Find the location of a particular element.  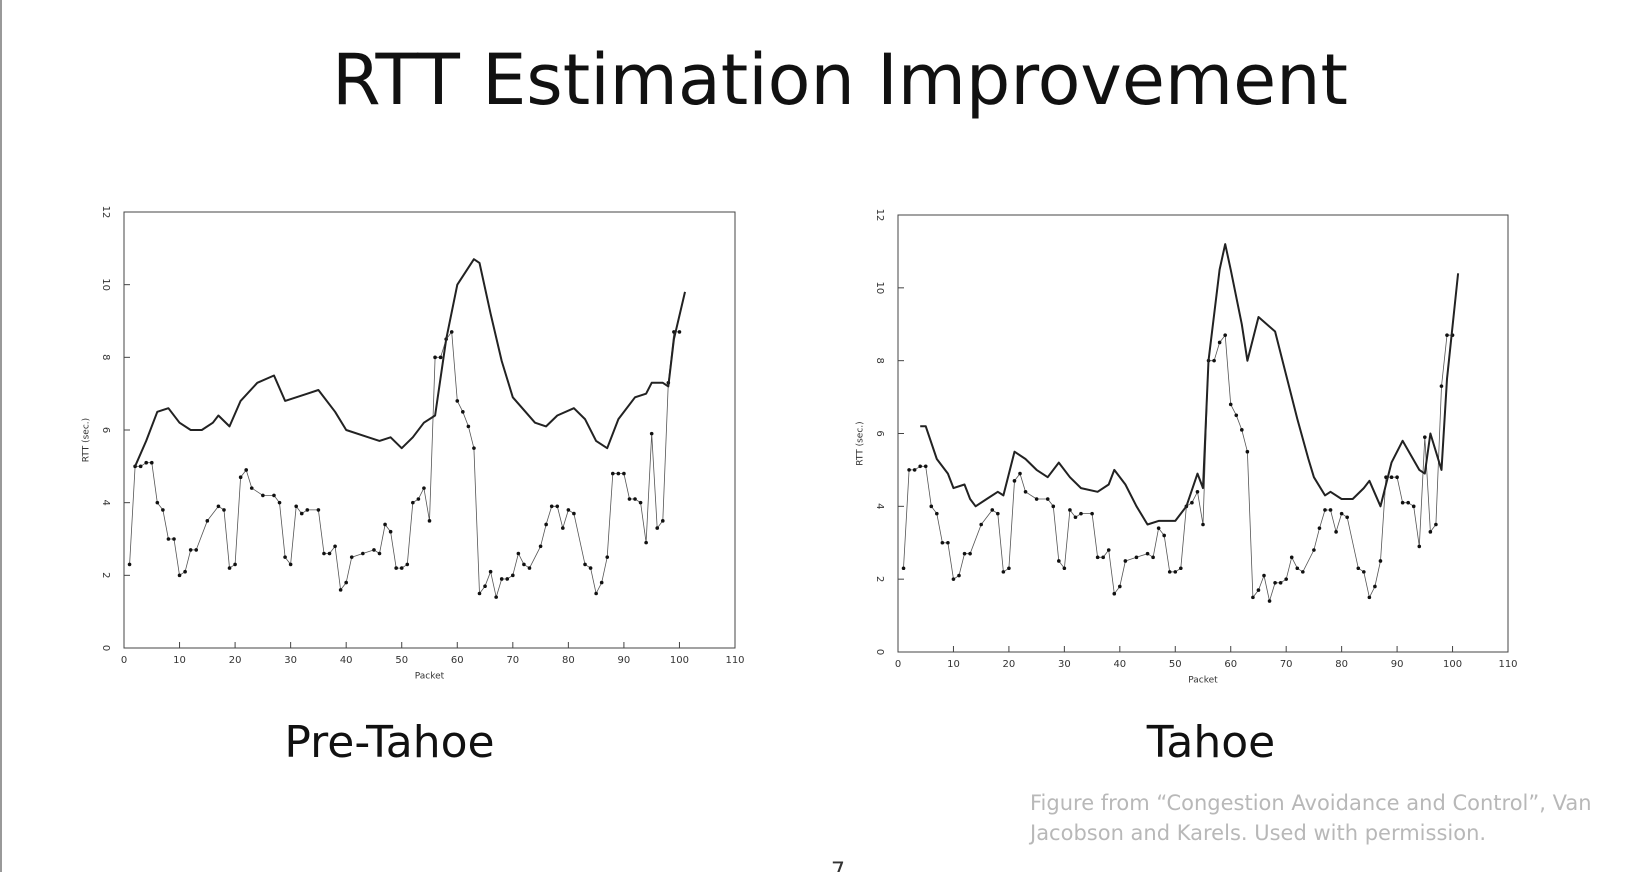

y-tick-label: 10 is located at coordinates (105, 284).